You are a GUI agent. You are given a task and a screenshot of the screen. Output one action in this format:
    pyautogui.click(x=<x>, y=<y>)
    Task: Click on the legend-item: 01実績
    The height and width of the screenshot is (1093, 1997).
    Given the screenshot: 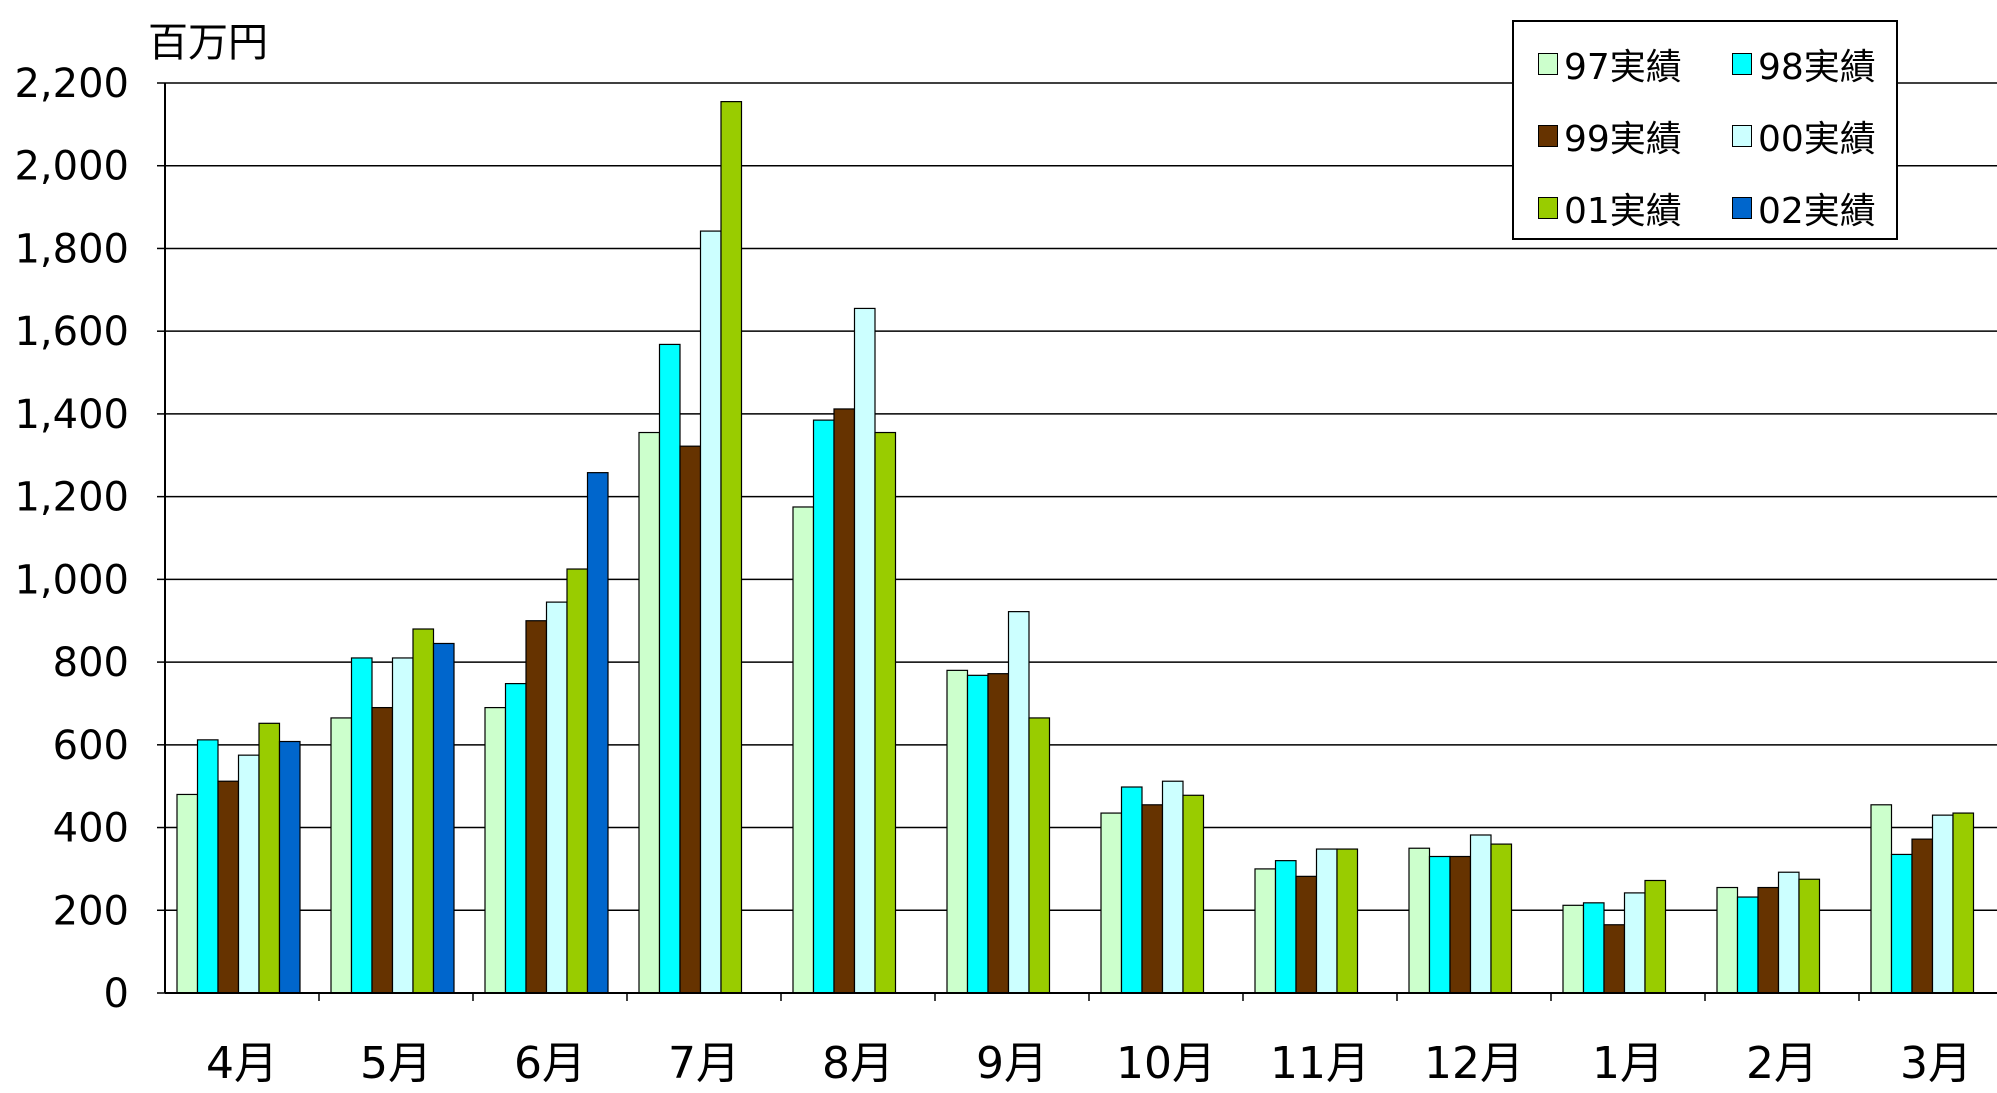 What is the action you would take?
    pyautogui.click(x=1610, y=208)
    